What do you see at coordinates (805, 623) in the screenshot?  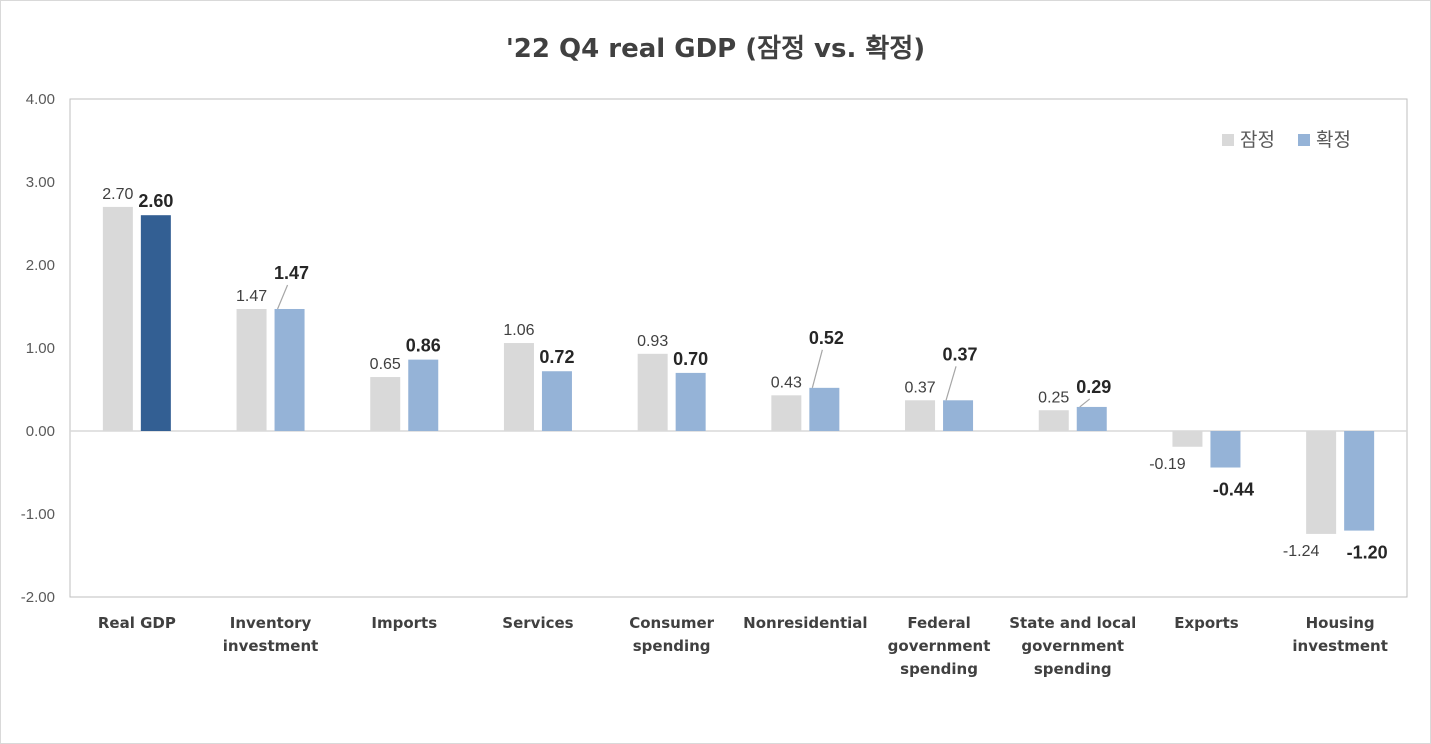 I see `category-label: Nonresidential` at bounding box center [805, 623].